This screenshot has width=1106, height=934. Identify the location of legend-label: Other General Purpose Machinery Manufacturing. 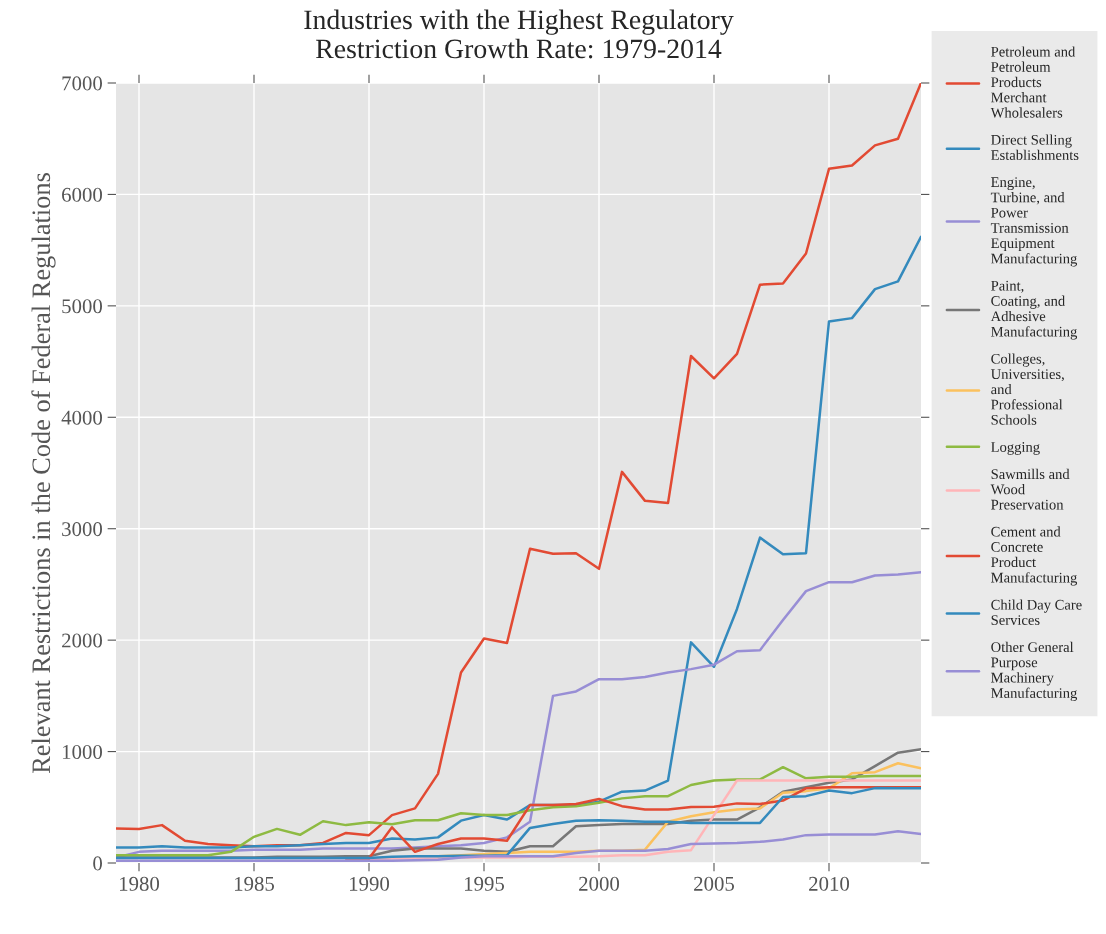
(1034, 671).